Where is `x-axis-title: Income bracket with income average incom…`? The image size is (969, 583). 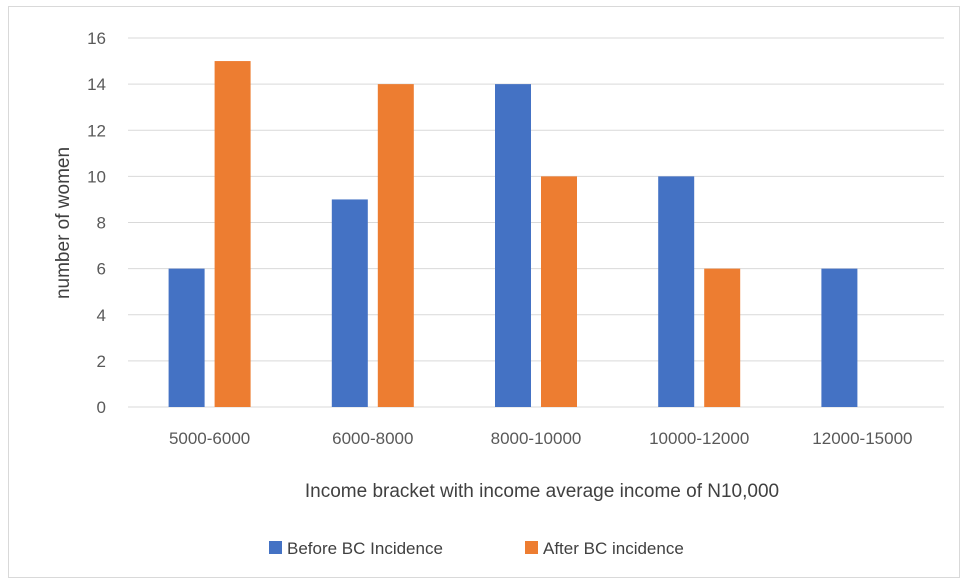 x-axis-title: Income bracket with income average incom… is located at coordinates (542, 491).